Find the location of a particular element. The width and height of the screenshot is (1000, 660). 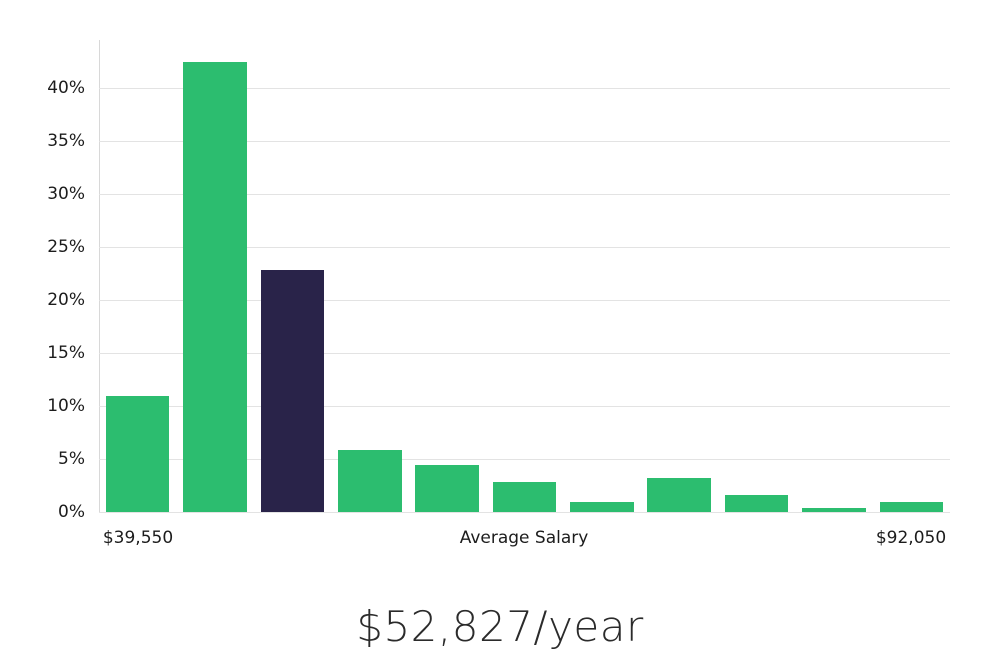

y-tick-label: 40% is located at coordinates (66, 87).